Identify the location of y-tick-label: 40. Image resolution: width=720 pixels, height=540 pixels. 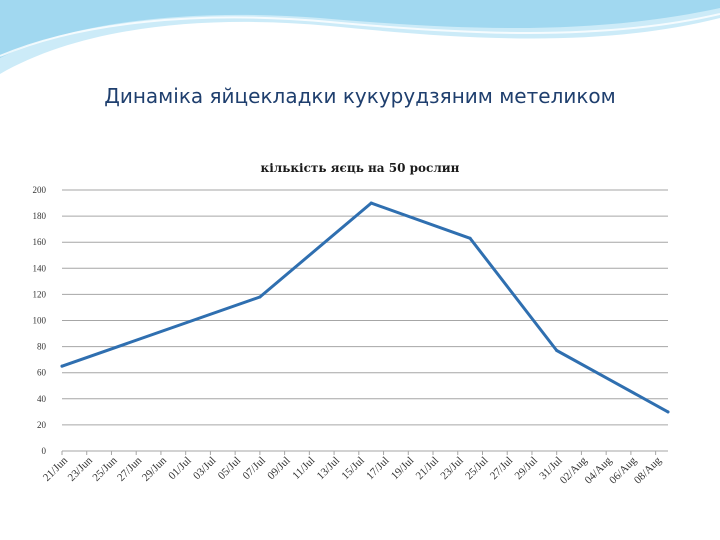
(42, 399).